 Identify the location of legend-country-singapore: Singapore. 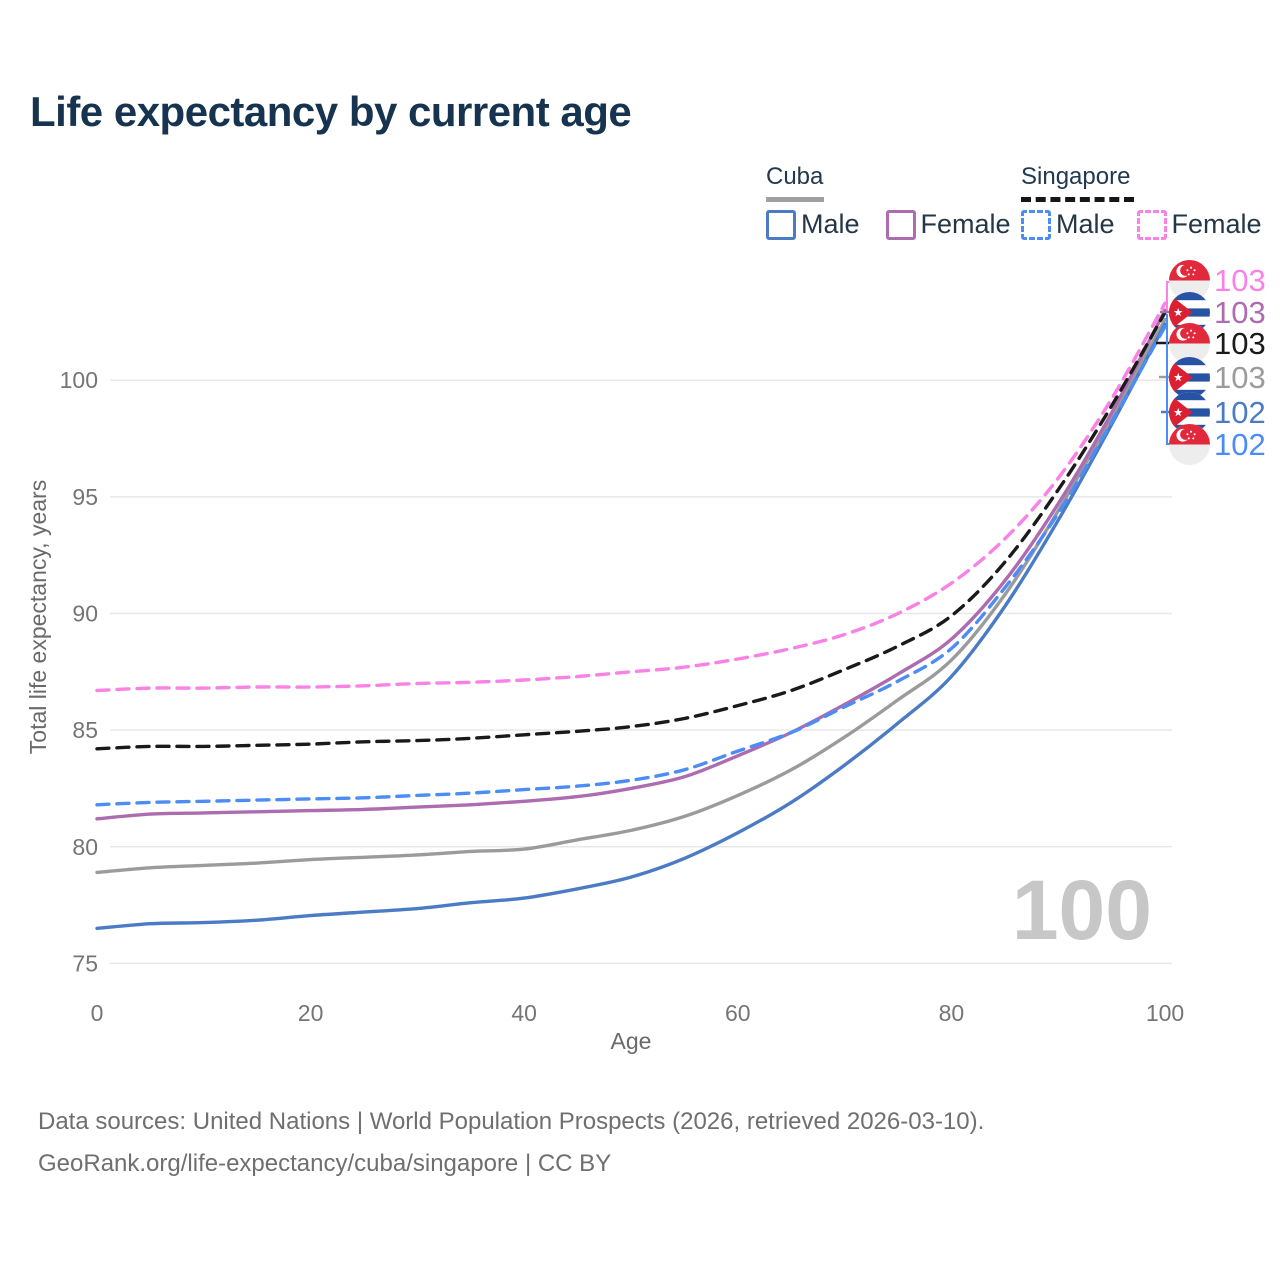
(1076, 176).